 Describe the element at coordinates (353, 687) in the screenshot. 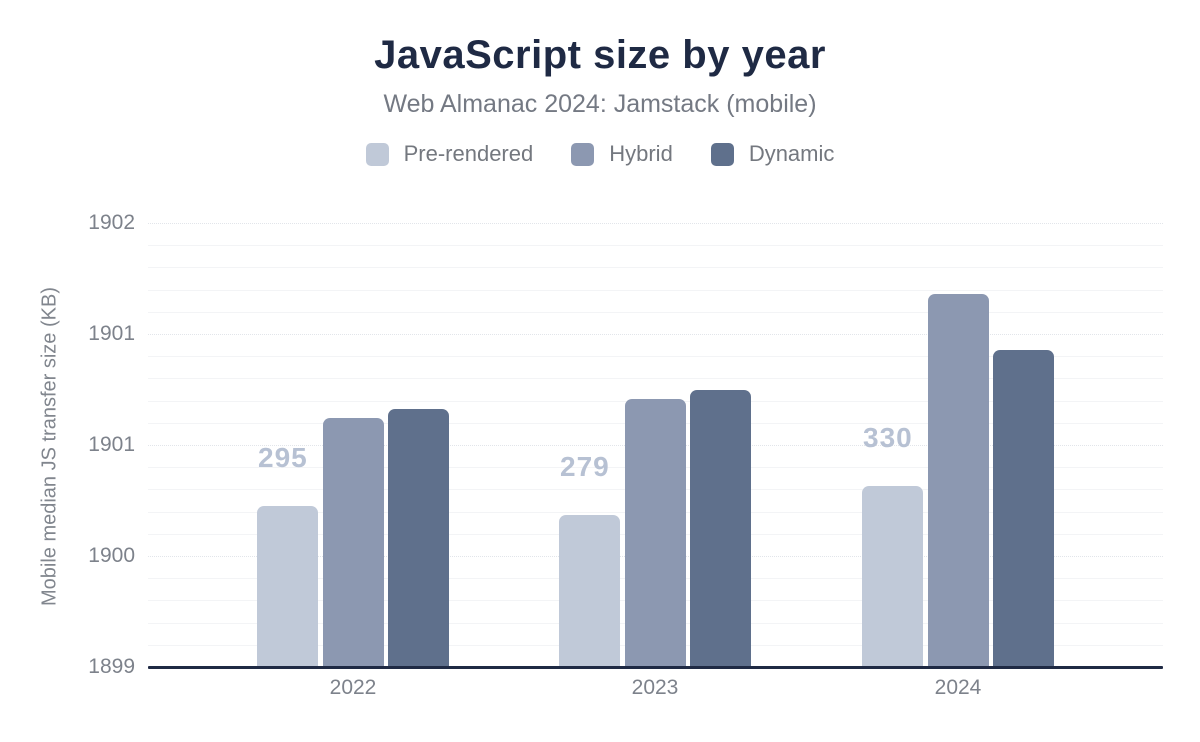

I see `x-axis-tick-label: 2022` at that location.